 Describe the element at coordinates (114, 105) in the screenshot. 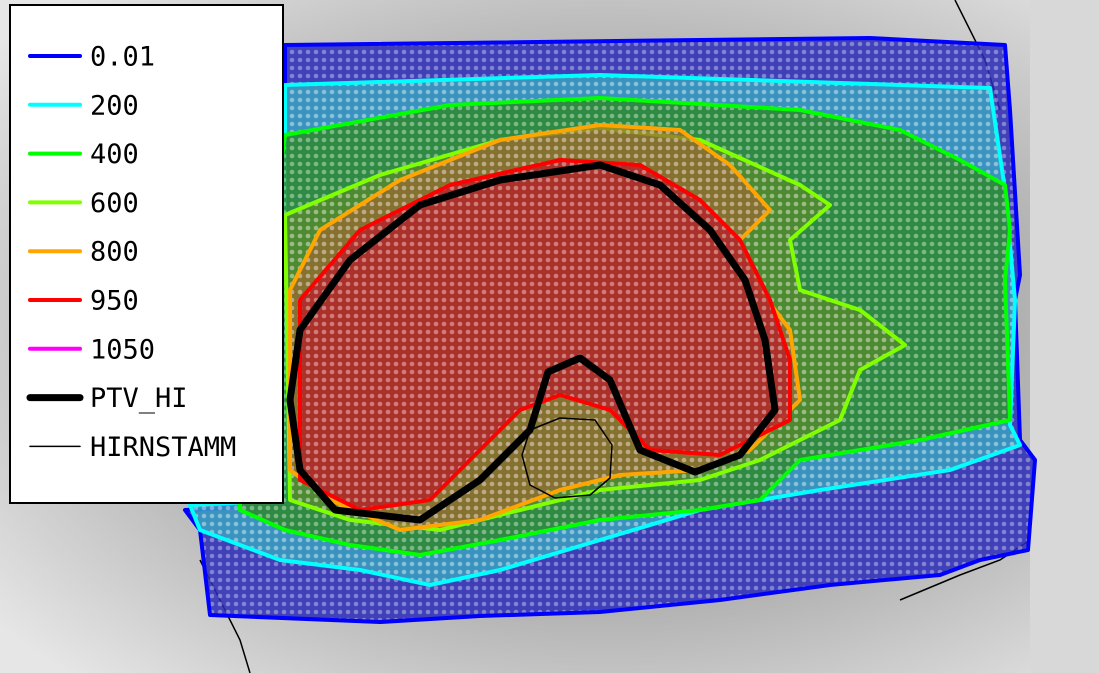

I see `legend-label: 200` at that location.